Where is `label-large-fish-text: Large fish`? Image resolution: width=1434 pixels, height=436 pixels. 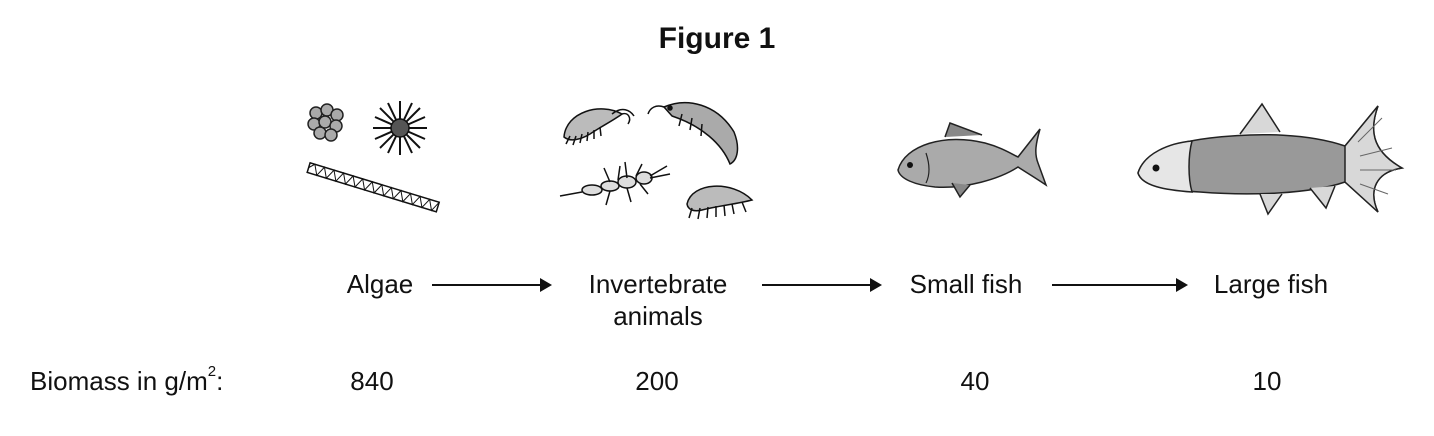 label-large-fish-text: Large fish is located at coordinates (1271, 284).